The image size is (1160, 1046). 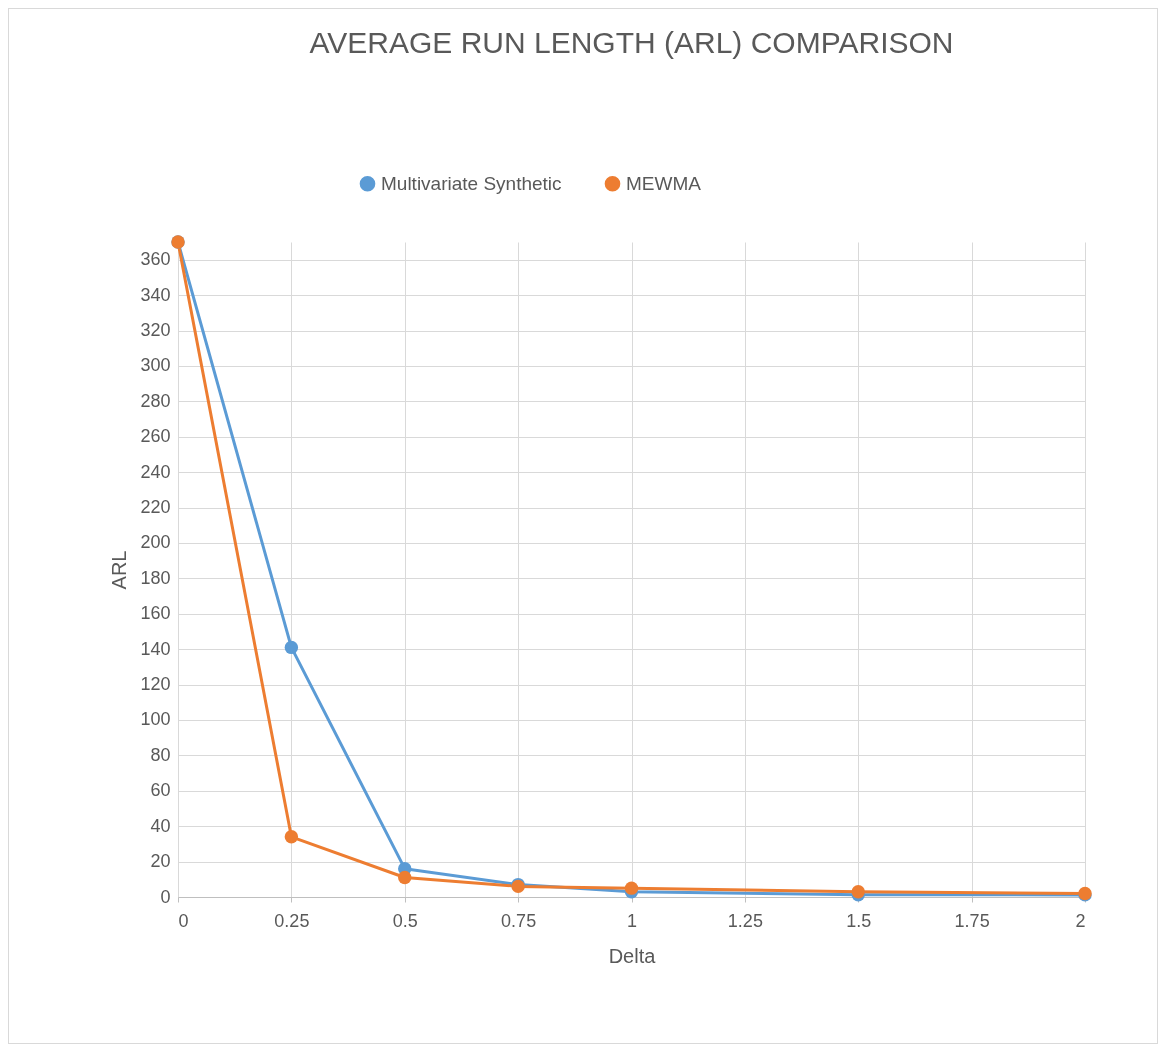 What do you see at coordinates (155, 719) in the screenshot?
I see `y-tick-label: 100` at bounding box center [155, 719].